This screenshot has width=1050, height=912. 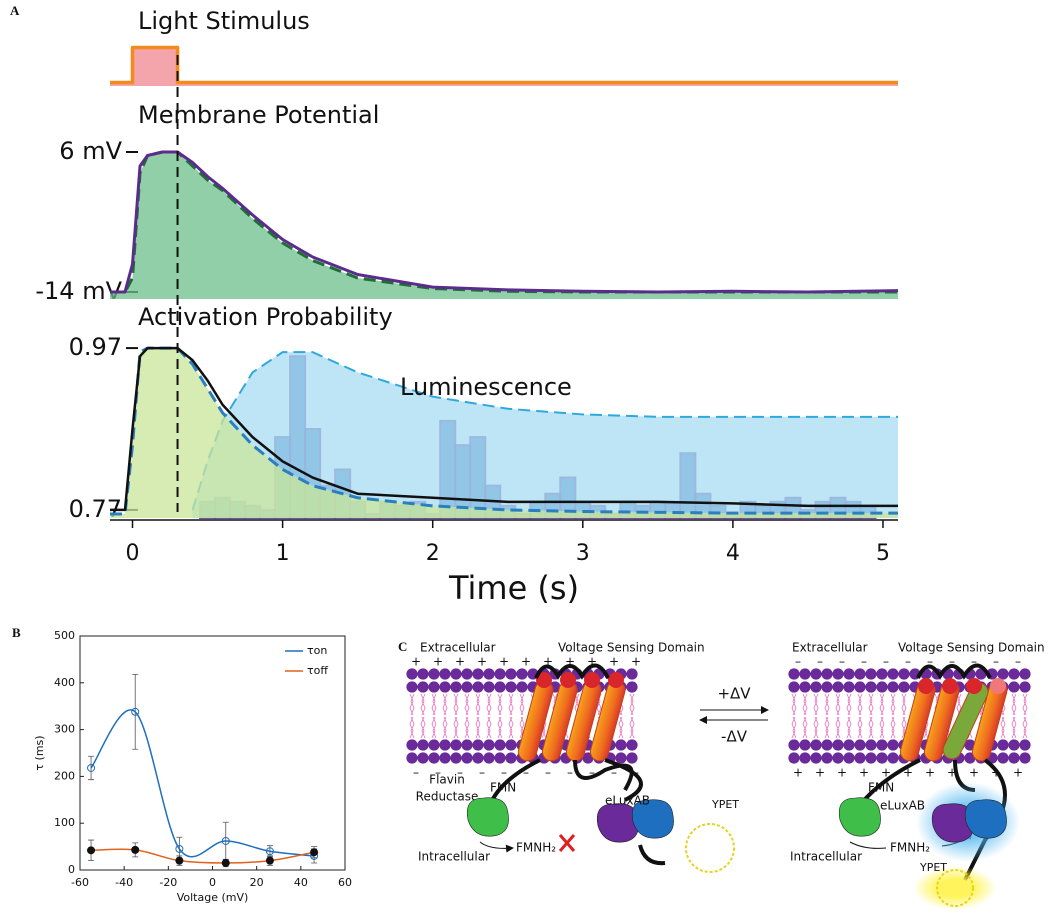 I want to click on row-title: Light Stimulus, so click(x=224, y=21).